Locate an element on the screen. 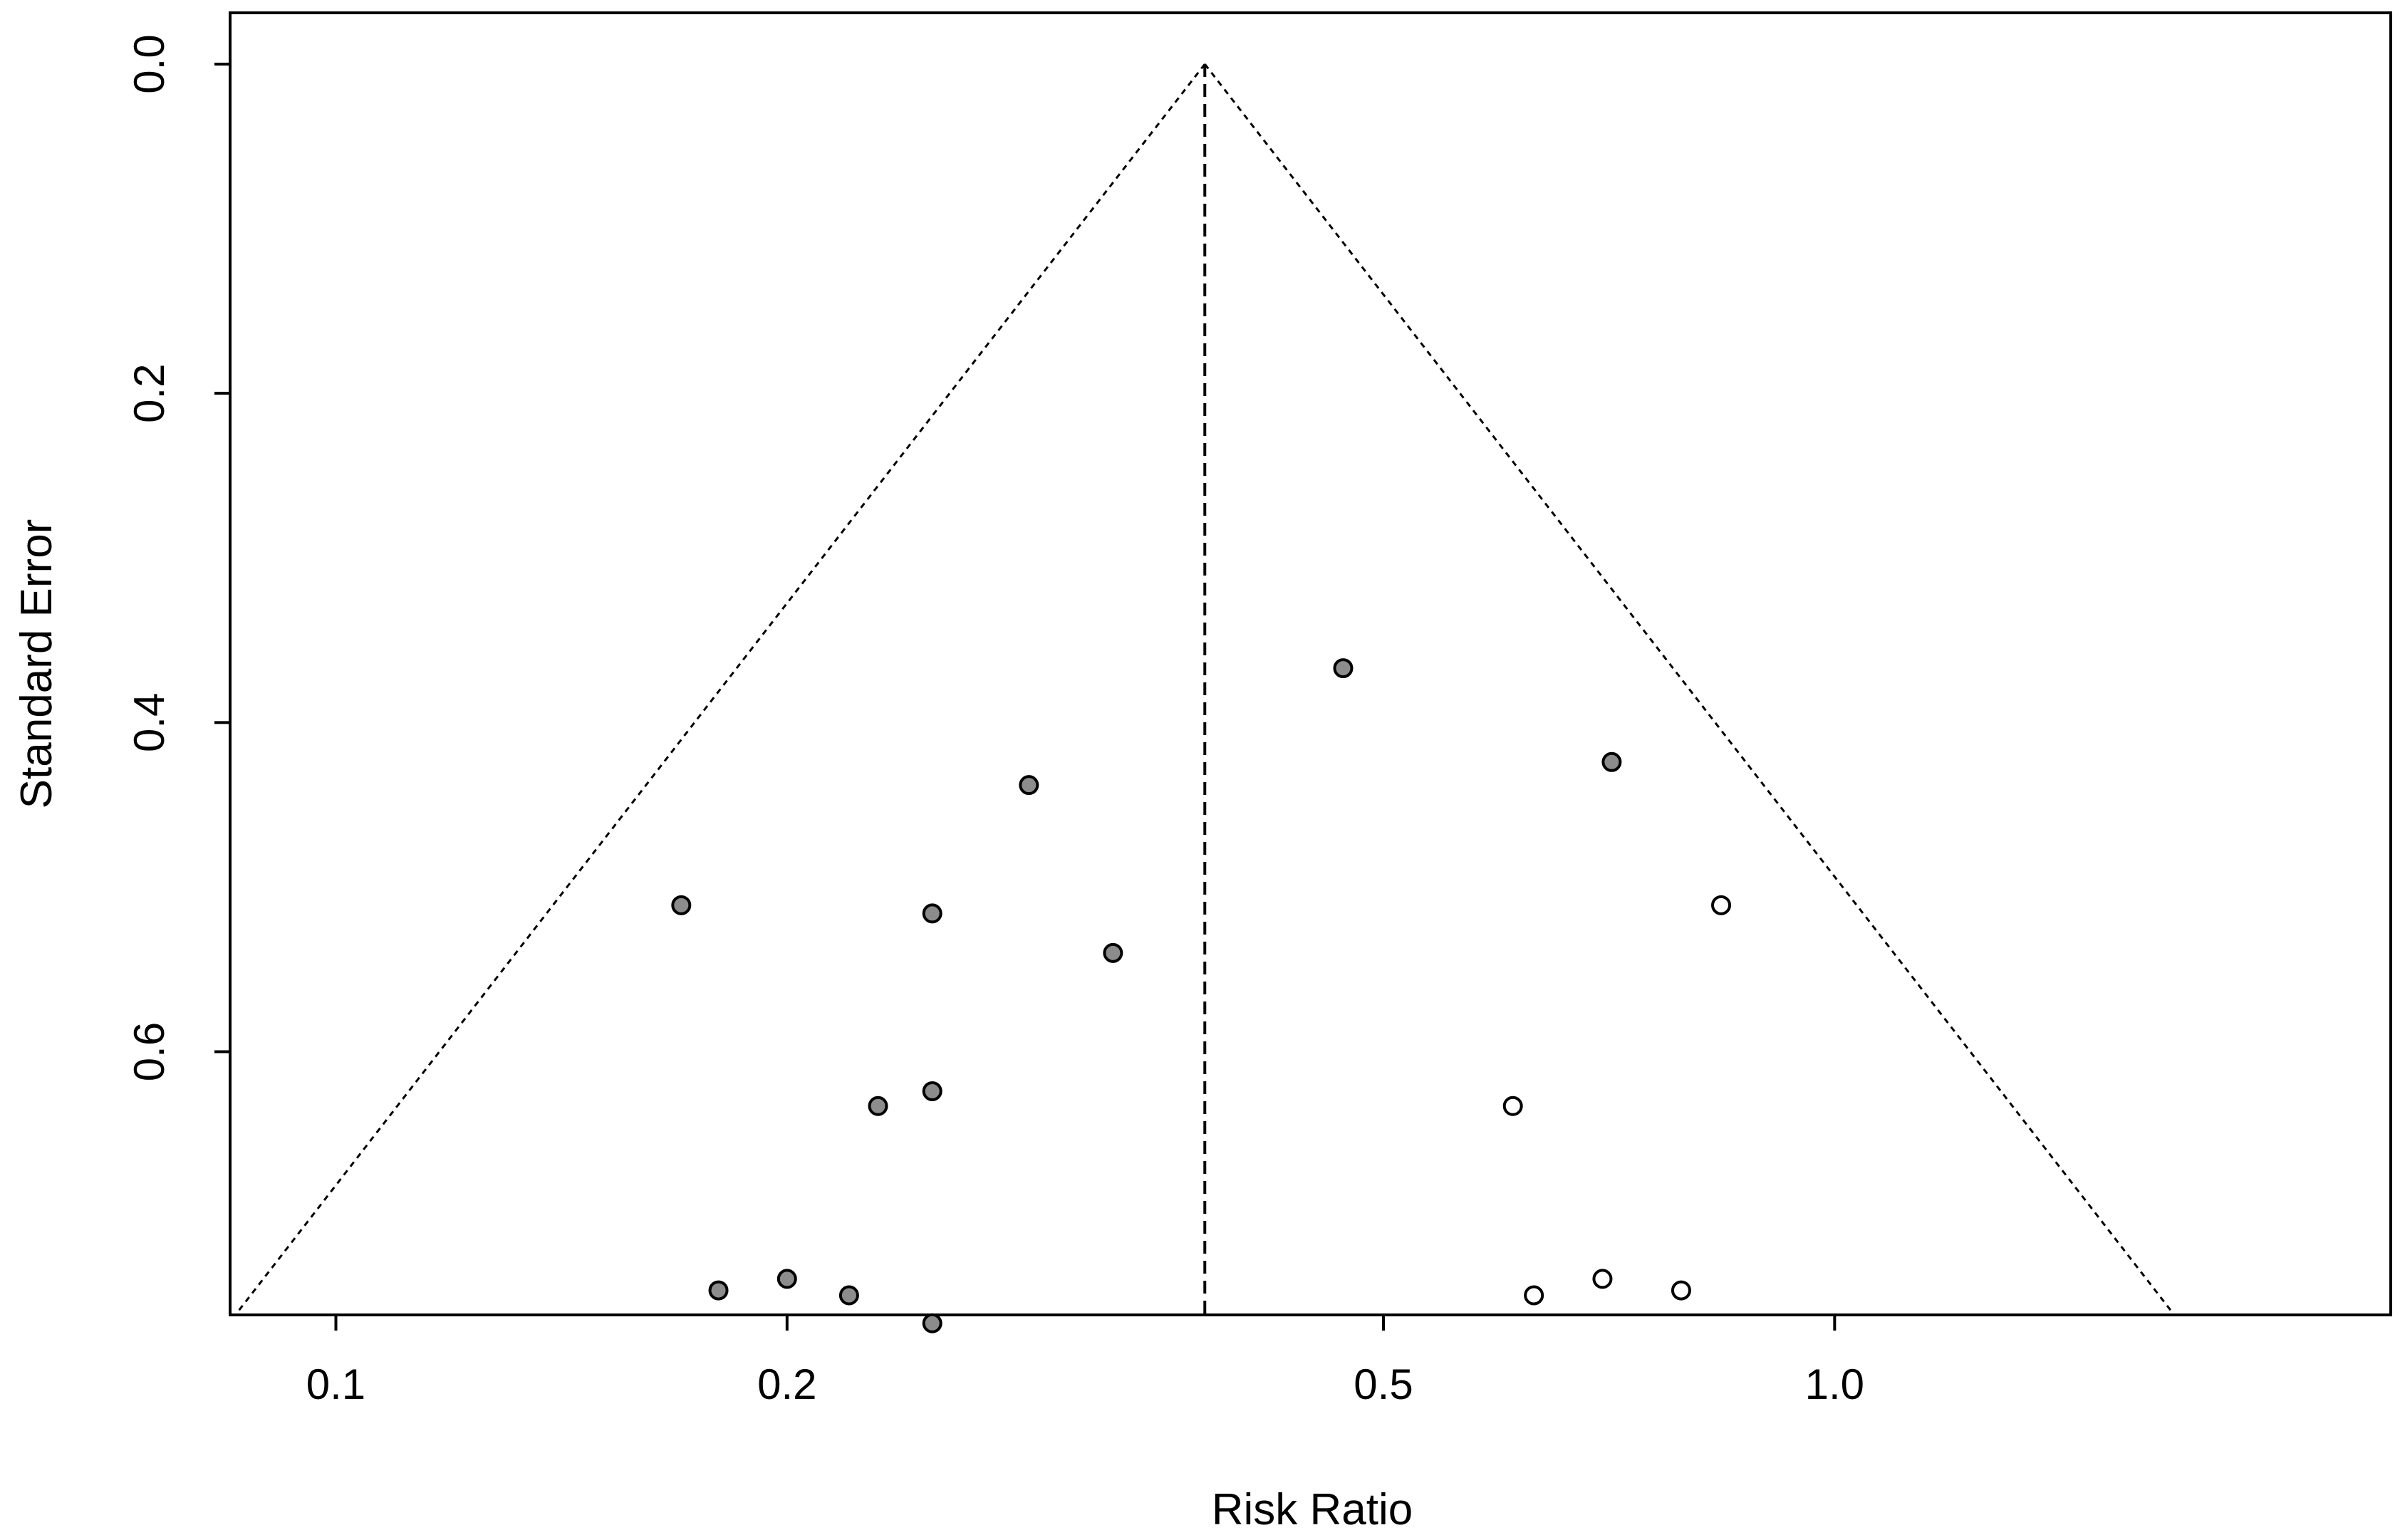 The height and width of the screenshot is (1540, 2405). x-tick-label-1.0: 1.0 is located at coordinates (1834, 1384).